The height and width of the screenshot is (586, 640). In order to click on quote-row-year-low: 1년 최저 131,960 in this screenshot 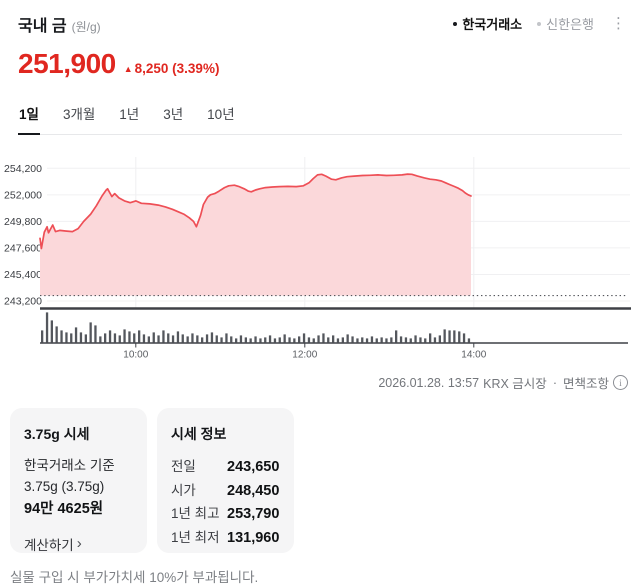, I will do `click(225, 537)`.